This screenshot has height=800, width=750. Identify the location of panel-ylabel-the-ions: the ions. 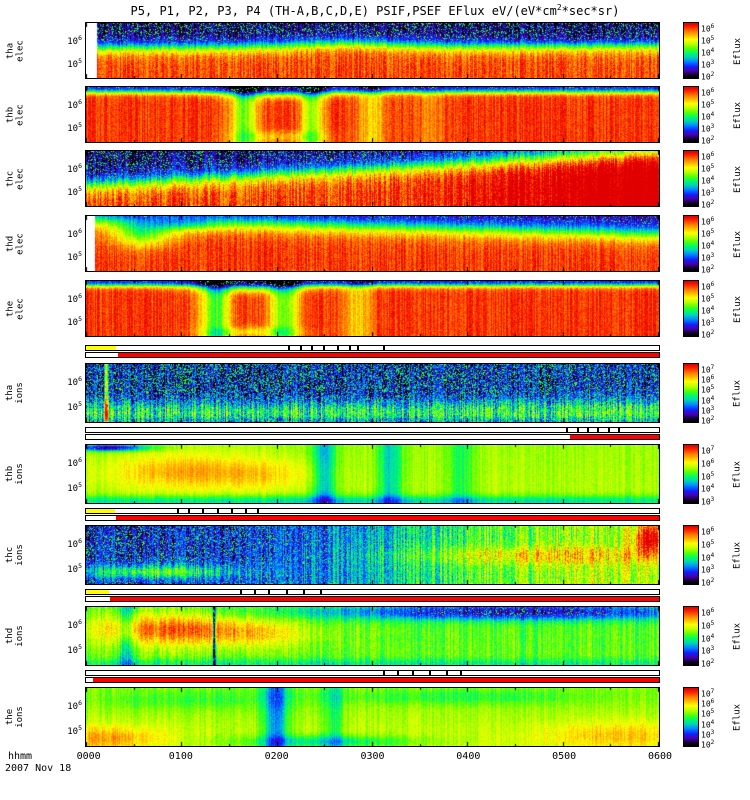
(16, 717).